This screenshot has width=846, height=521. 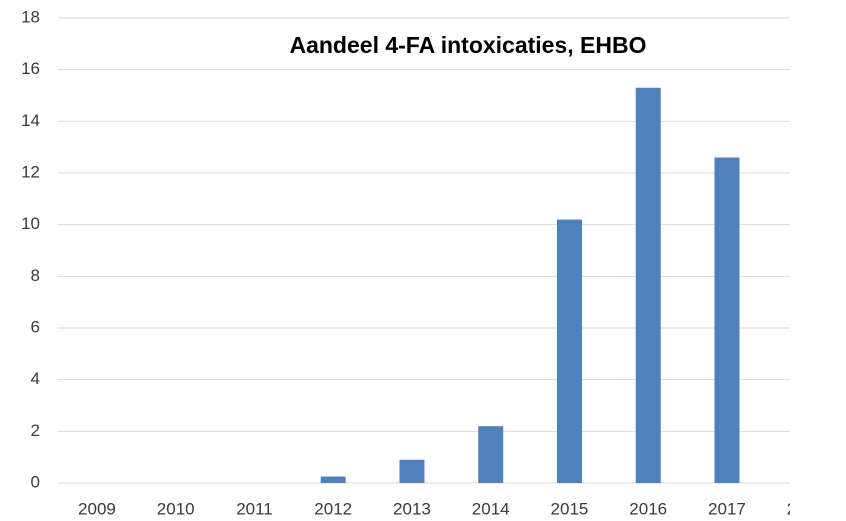 I want to click on y-tick-label: 18, so click(x=30, y=16).